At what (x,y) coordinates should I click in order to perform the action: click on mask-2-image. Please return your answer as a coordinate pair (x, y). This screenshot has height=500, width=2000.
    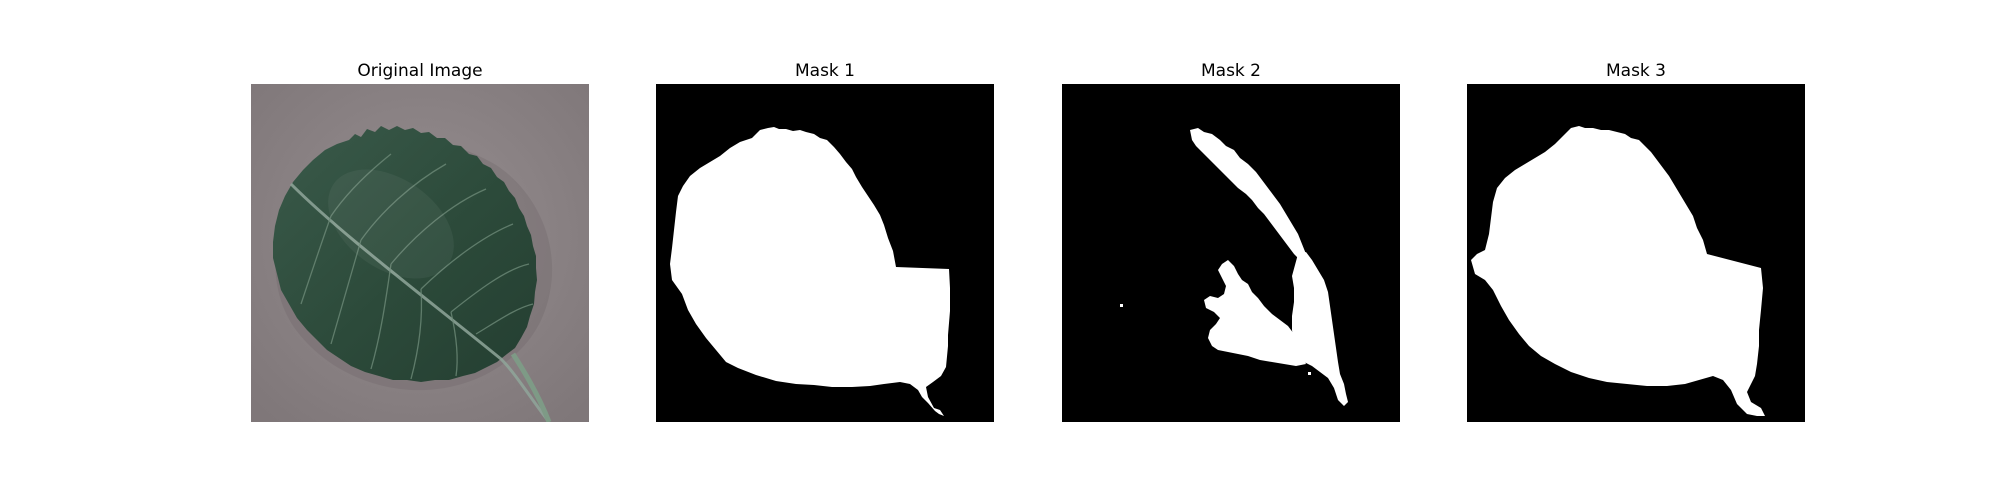
    Looking at the image, I should click on (1231, 253).